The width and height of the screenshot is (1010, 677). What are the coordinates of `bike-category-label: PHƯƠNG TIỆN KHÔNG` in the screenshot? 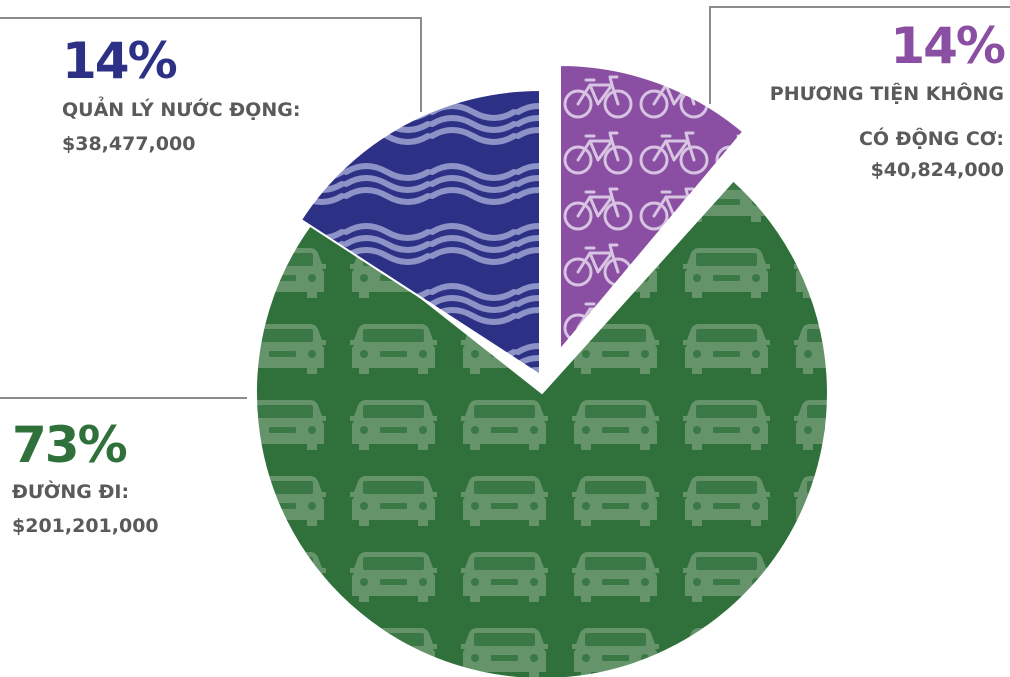 It's located at (886, 94).